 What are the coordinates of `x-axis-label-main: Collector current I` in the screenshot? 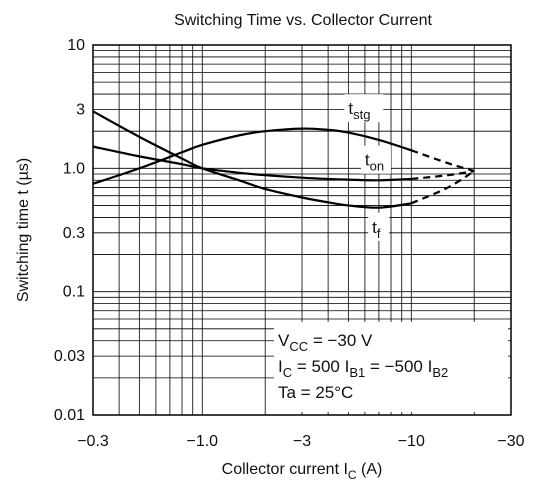 It's located at (285, 469).